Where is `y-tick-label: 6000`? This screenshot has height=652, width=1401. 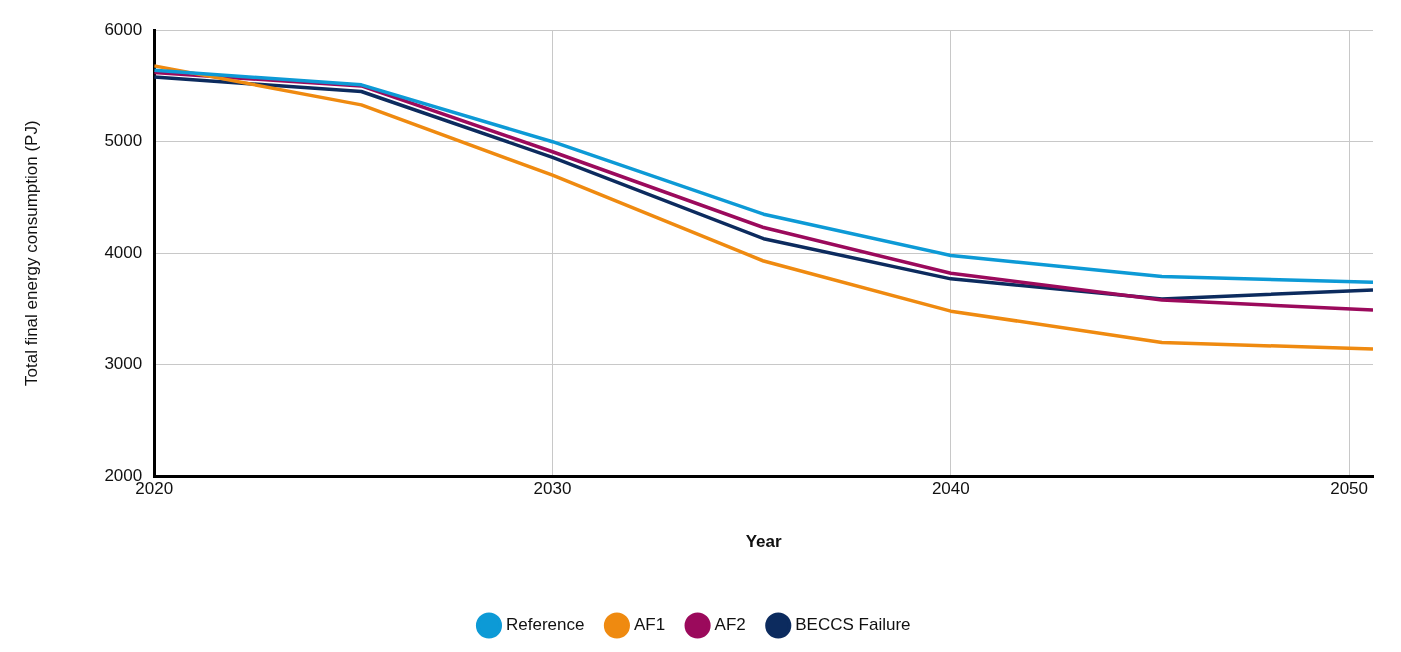
y-tick-label: 6000 is located at coordinates (123, 29).